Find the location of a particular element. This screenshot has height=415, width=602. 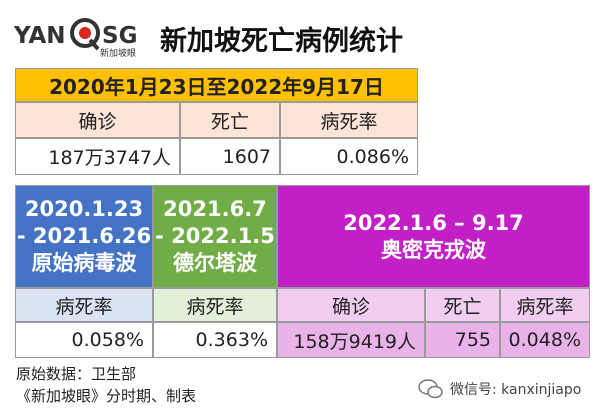

wave-period: 2020.1.23 is located at coordinates (84, 209).